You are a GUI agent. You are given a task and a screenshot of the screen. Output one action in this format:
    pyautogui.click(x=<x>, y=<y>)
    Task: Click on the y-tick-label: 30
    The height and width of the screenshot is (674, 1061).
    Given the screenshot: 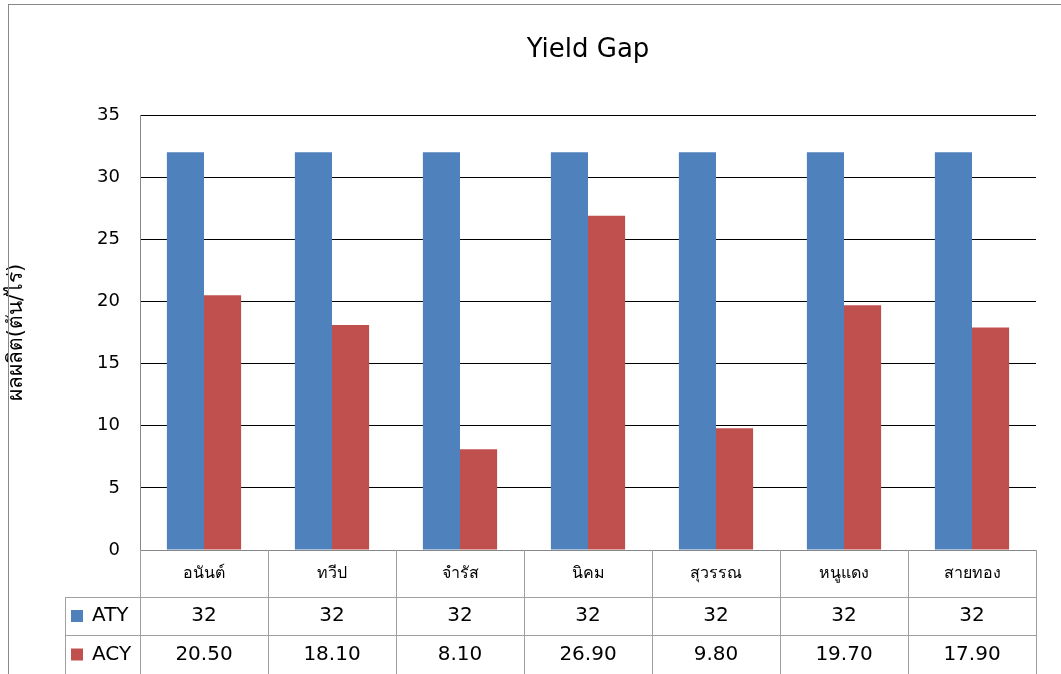 What is the action you would take?
    pyautogui.click(x=108, y=175)
    